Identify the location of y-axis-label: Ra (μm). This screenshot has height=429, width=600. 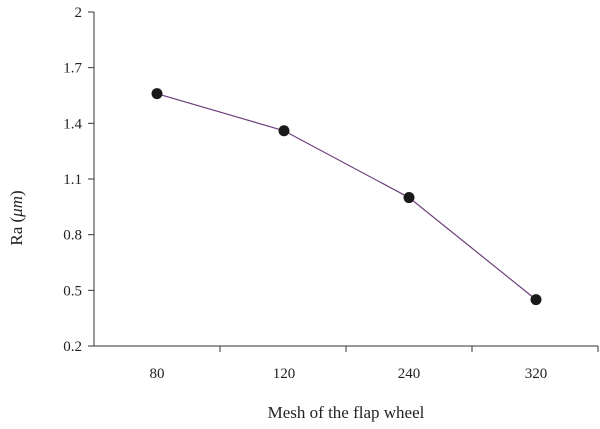
(16, 217).